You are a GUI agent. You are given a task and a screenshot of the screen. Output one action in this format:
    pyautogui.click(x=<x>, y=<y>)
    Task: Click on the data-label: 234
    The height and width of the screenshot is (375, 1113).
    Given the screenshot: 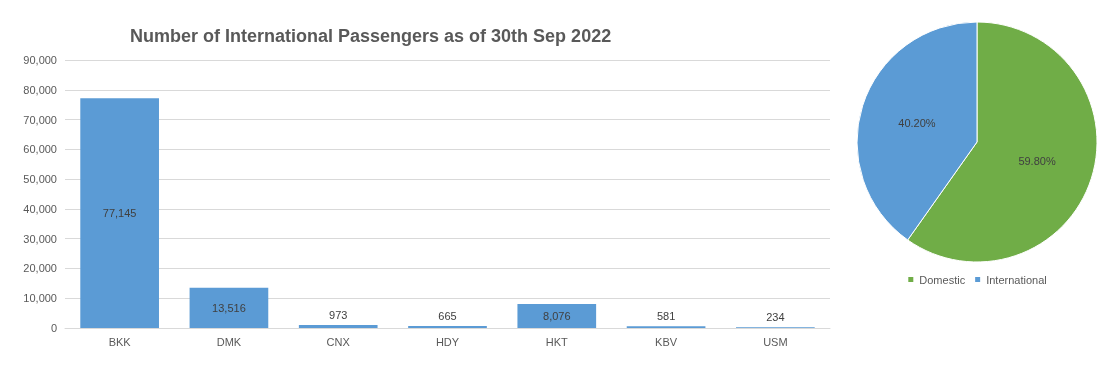 What is the action you would take?
    pyautogui.click(x=775, y=316)
    